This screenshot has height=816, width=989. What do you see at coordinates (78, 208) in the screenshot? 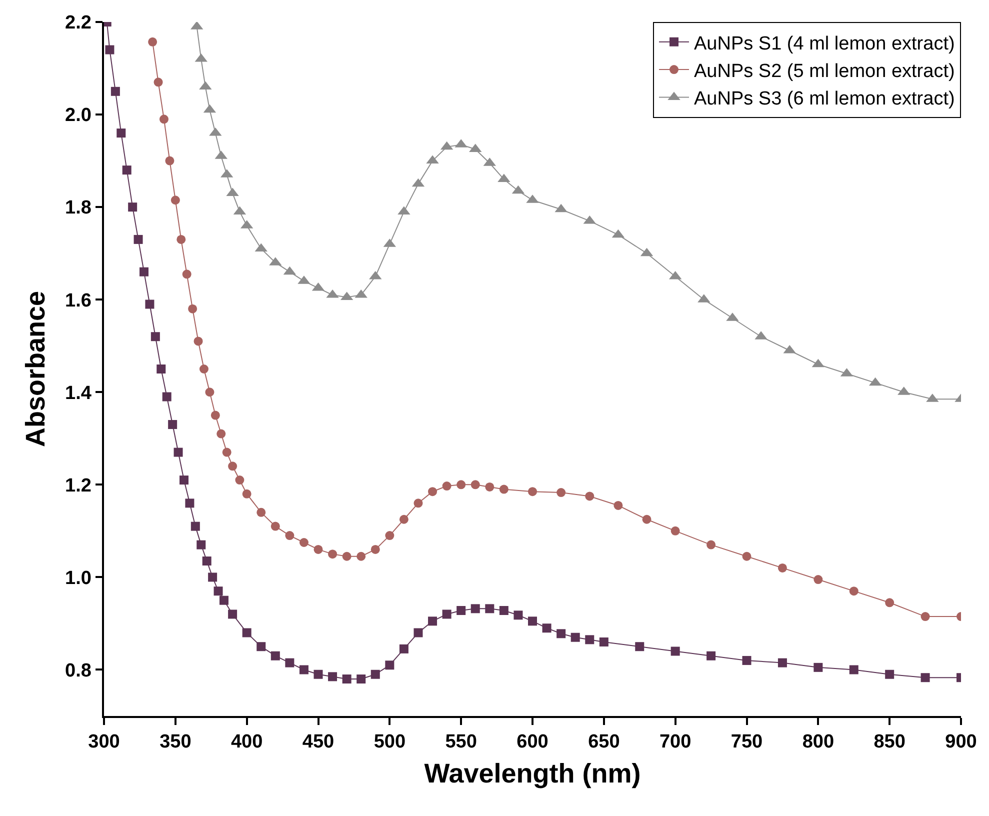
I see `y-tick-label: 1.8` at bounding box center [78, 208].